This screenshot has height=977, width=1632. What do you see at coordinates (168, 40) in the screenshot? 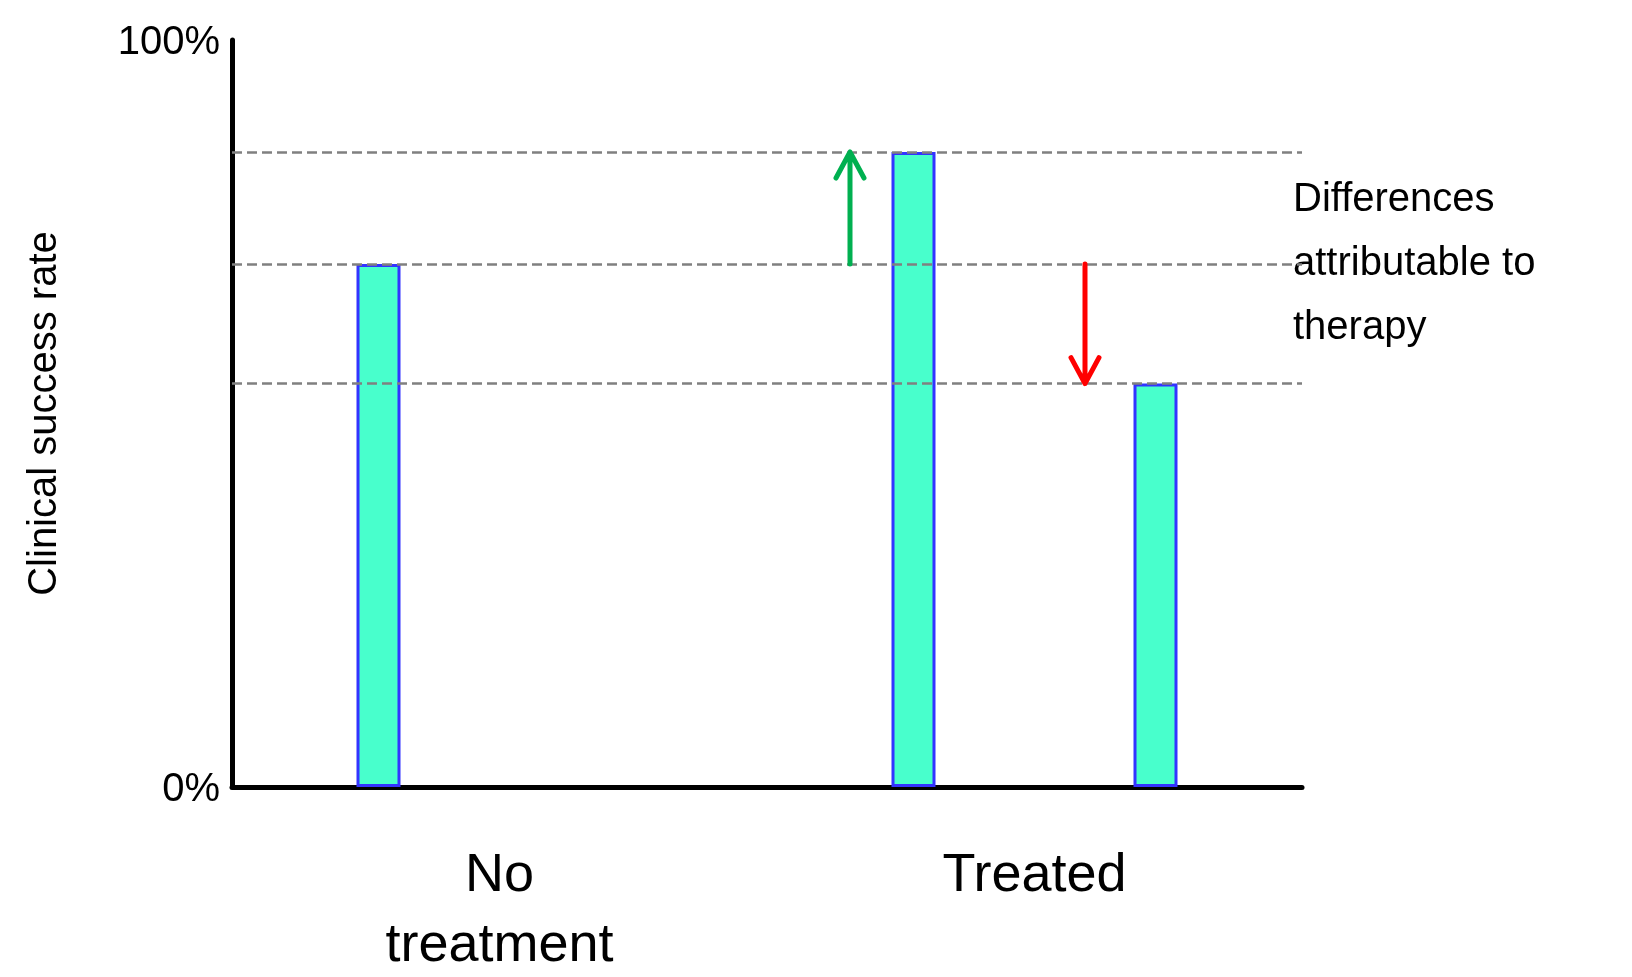
I see `y-tick-label: 100%` at bounding box center [168, 40].